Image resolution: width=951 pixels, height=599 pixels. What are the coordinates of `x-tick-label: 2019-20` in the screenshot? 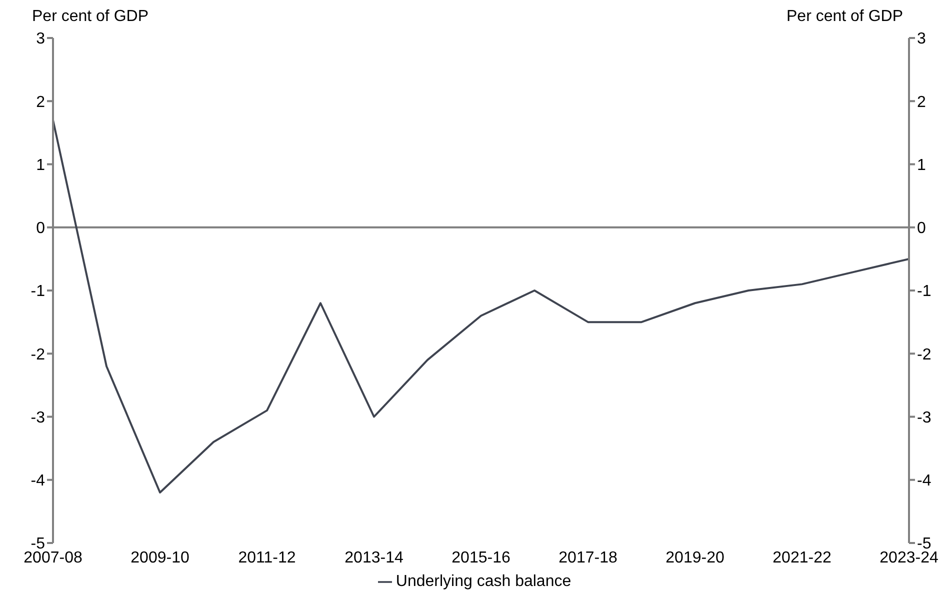 It's located at (695, 557).